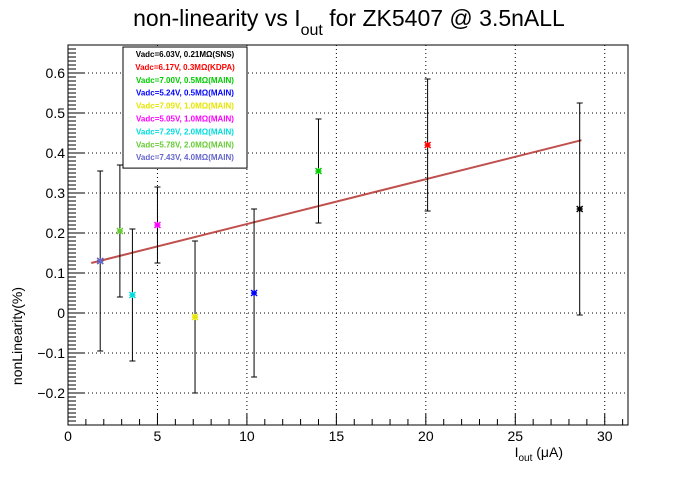 The height and width of the screenshot is (479, 698). What do you see at coordinates (247, 436) in the screenshot?
I see `x-tick-label: 10` at bounding box center [247, 436].